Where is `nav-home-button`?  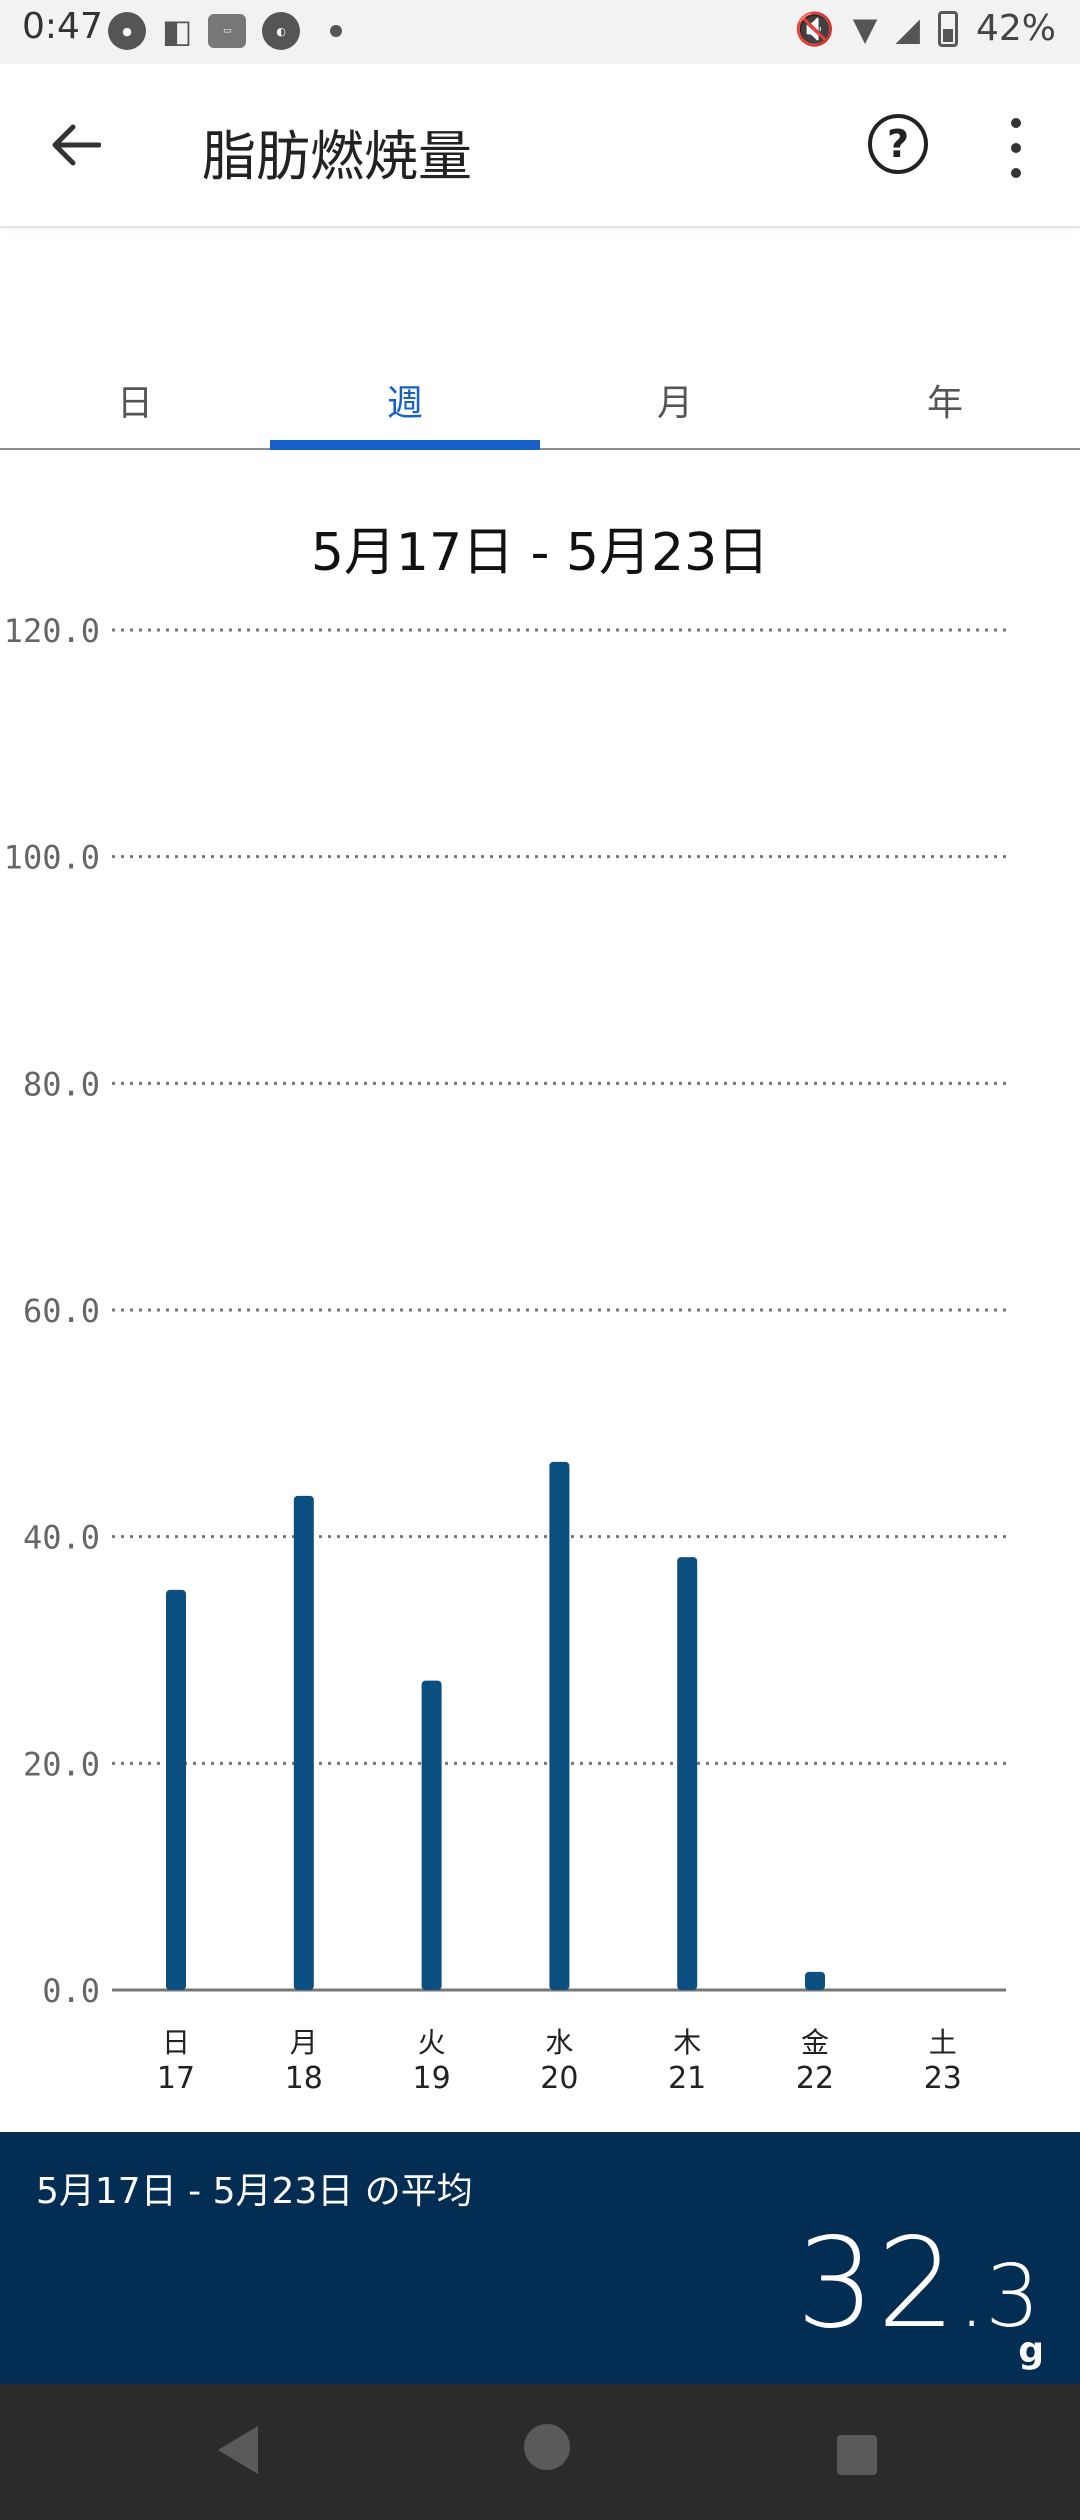 nav-home-button is located at coordinates (547, 2449).